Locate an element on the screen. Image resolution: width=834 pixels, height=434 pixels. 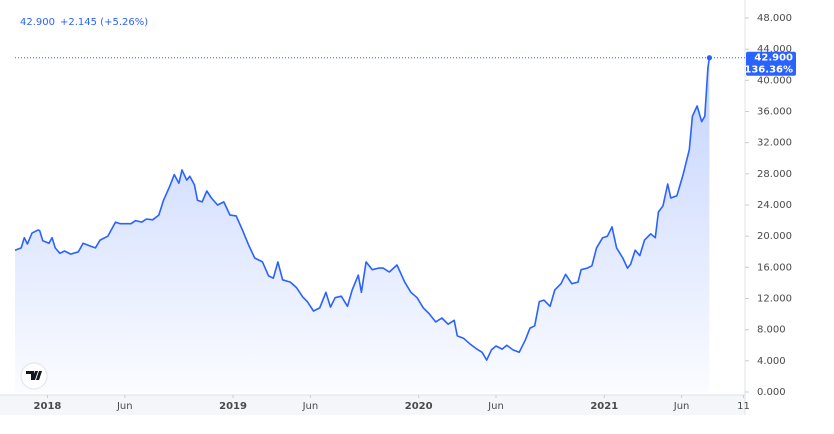
y-tick-label: 20.000 is located at coordinates (774, 236).